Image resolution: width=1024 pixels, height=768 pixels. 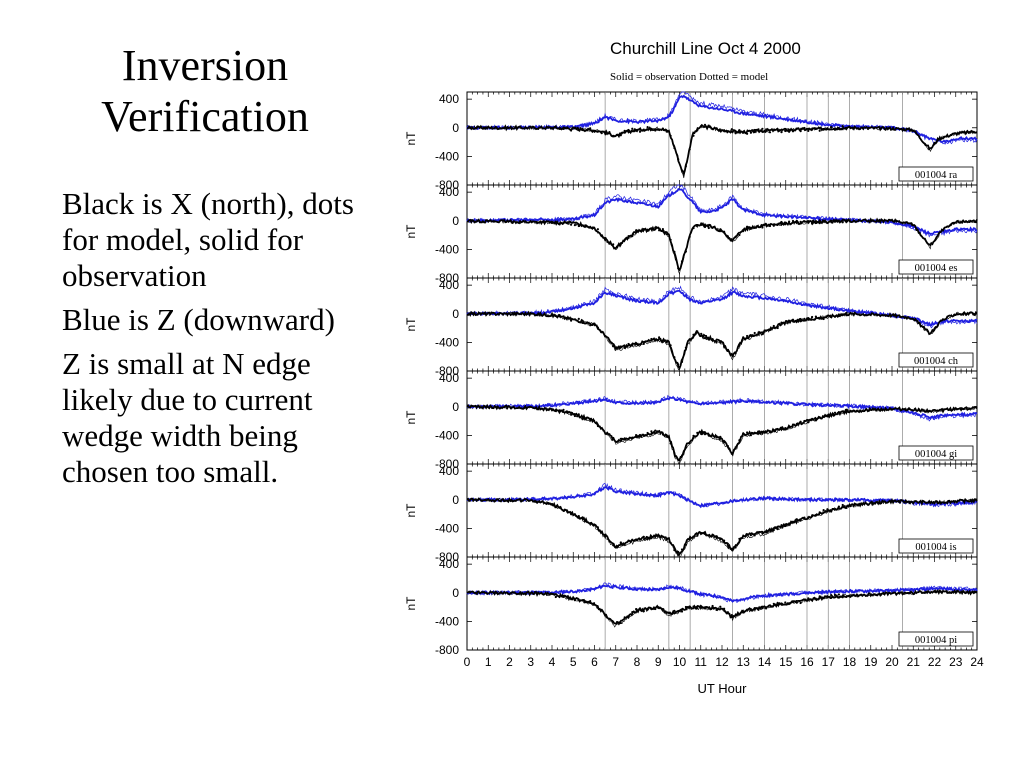 What do you see at coordinates (829, 662) in the screenshot?
I see `x-tick-label: 17` at bounding box center [829, 662].